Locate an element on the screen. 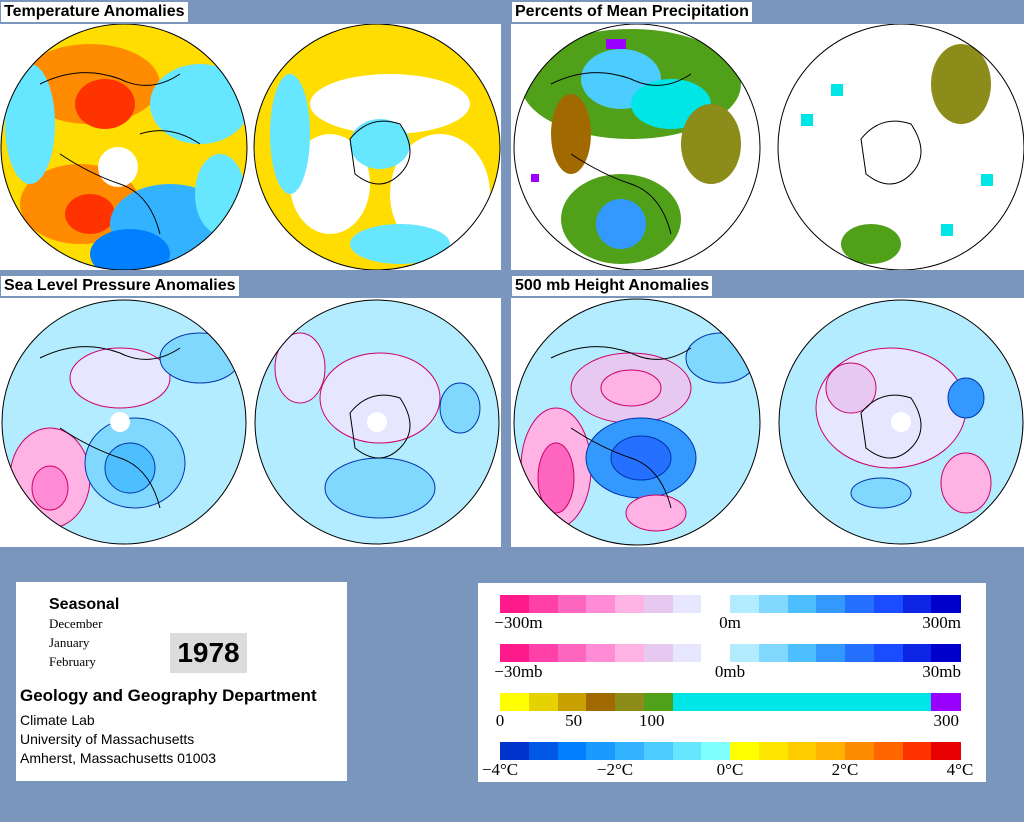  temperature-maps is located at coordinates (250, 147).